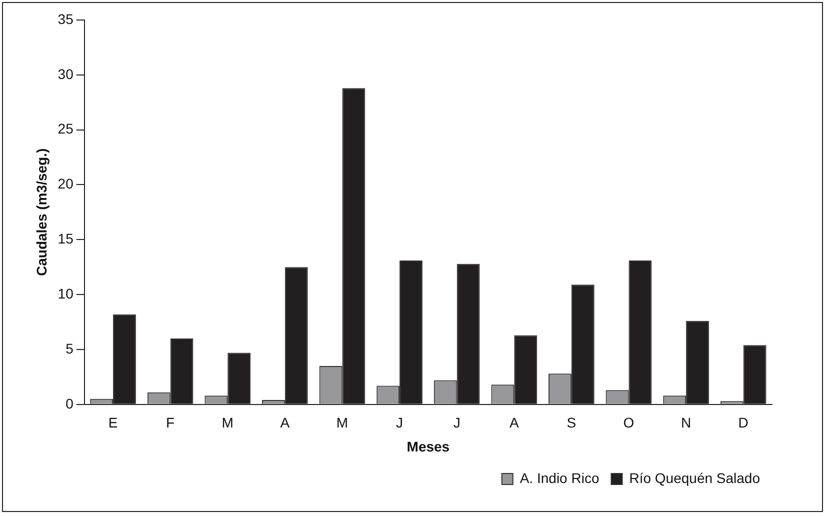 The image size is (827, 516). What do you see at coordinates (743, 422) in the screenshot?
I see `x-tick-label: D` at bounding box center [743, 422].